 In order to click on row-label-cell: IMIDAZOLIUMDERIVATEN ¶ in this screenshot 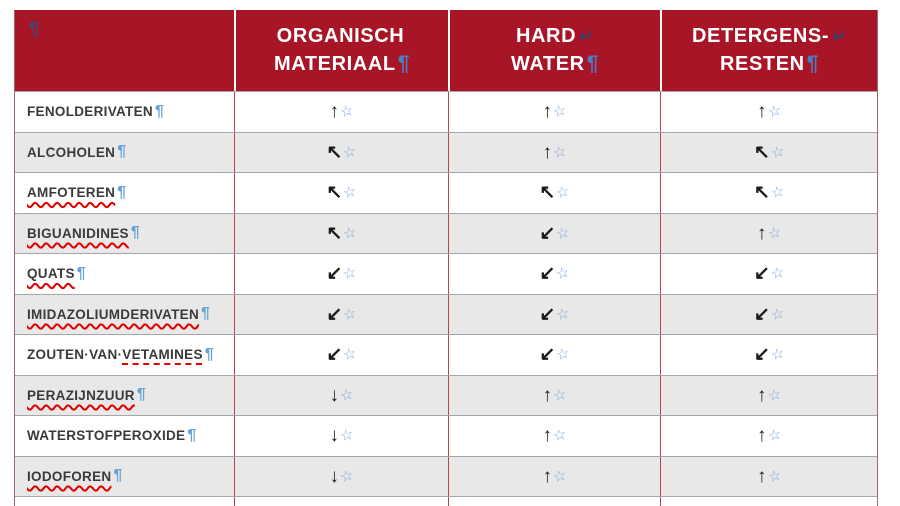, I will do `click(124, 315)`.